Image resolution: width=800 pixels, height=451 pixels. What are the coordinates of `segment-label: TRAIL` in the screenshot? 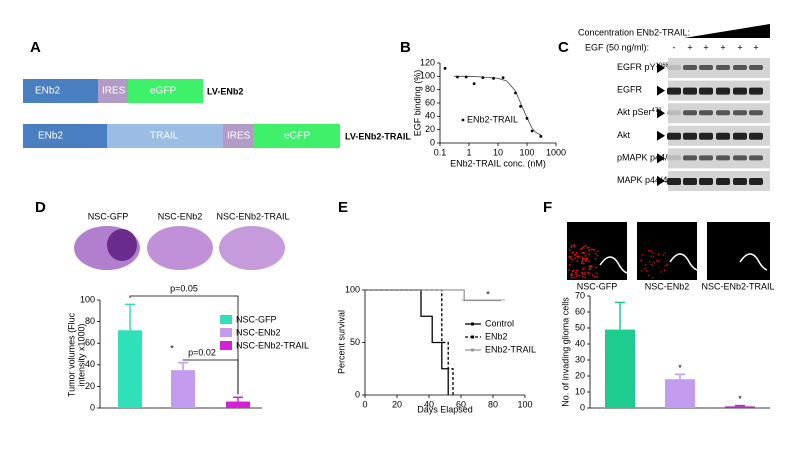 It's located at (164, 136).